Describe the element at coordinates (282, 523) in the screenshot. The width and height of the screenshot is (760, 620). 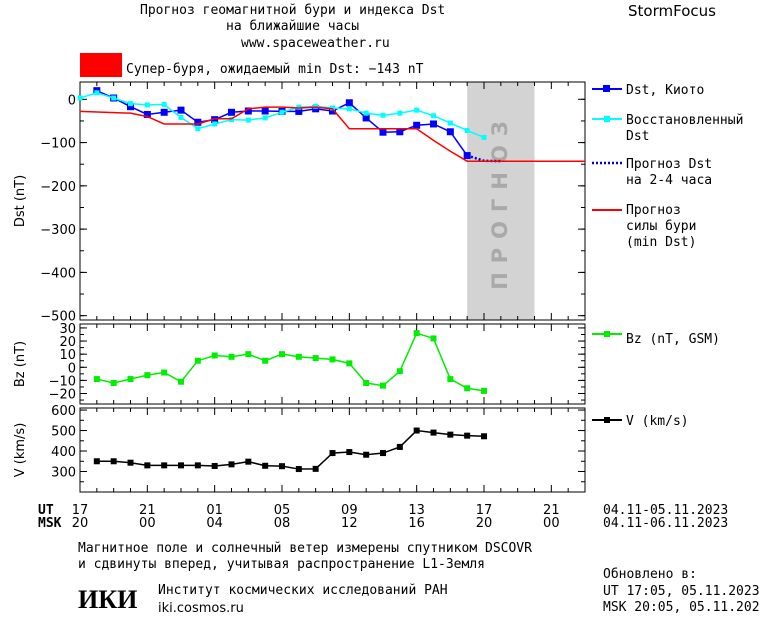
I see `xtick-label-msk: 08` at that location.